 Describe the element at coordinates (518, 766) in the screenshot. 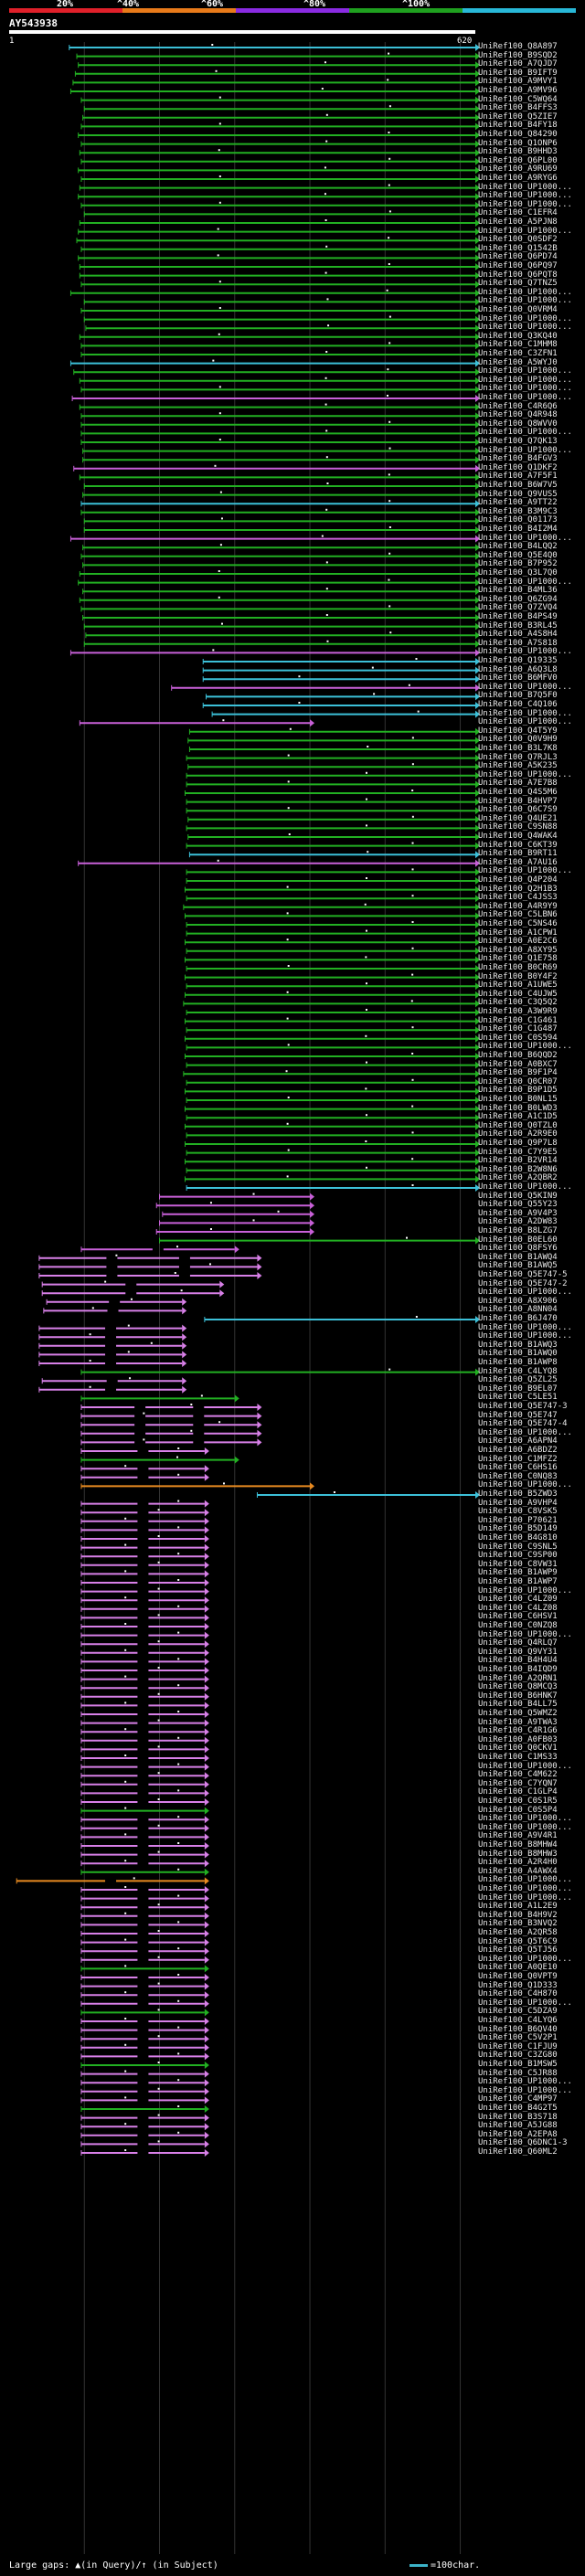

I see `hit-label: UniRef100_A5K235` at that location.